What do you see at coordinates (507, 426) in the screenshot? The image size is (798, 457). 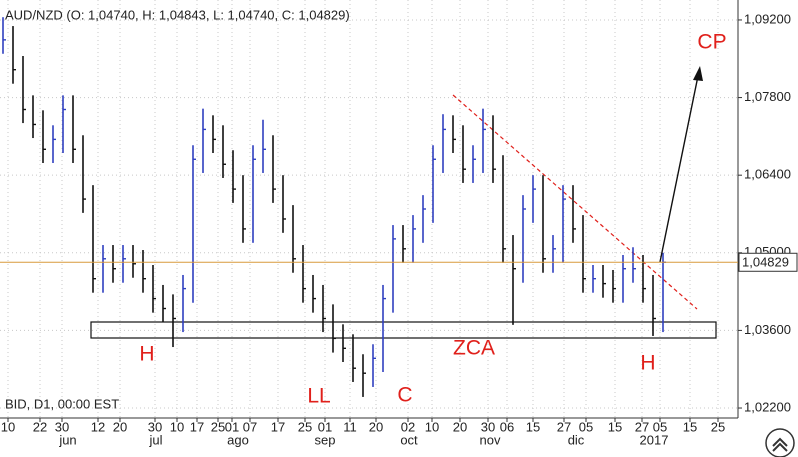 I see `x-tick-label: 06` at bounding box center [507, 426].